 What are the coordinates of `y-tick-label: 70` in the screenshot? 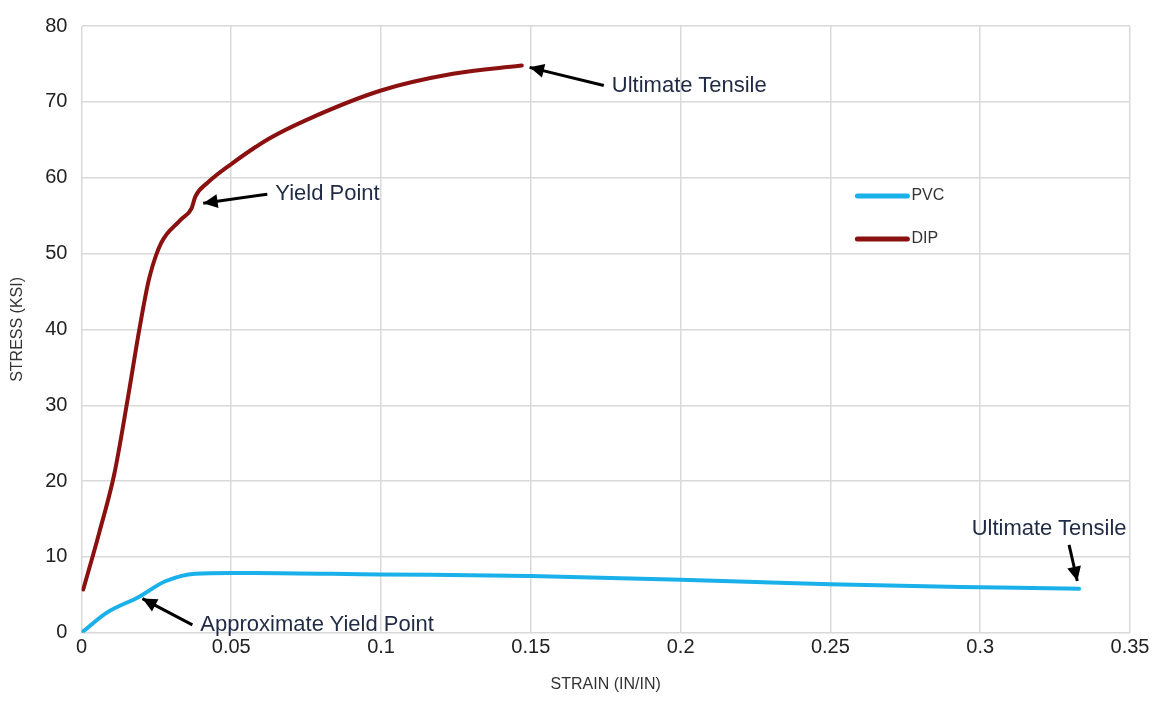 It's located at (56, 100).